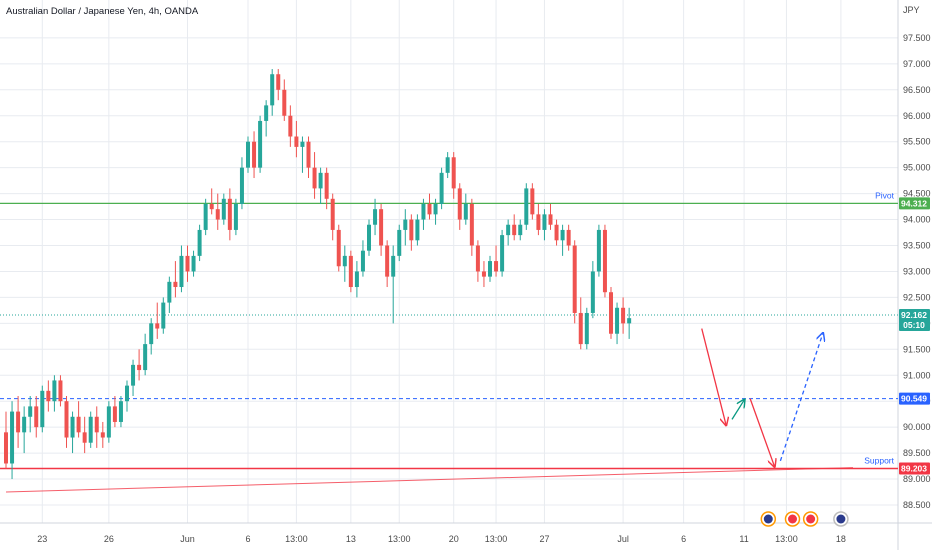 The width and height of the screenshot is (932, 550). I want to click on y-tick-label: 92.500, so click(917, 297).